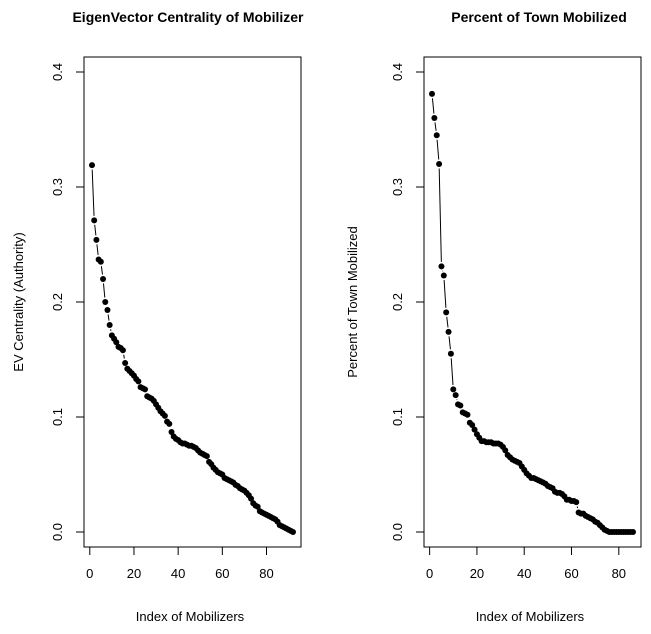  Describe the element at coordinates (429, 573) in the screenshot. I see `right-x-tick-label: 0` at that location.